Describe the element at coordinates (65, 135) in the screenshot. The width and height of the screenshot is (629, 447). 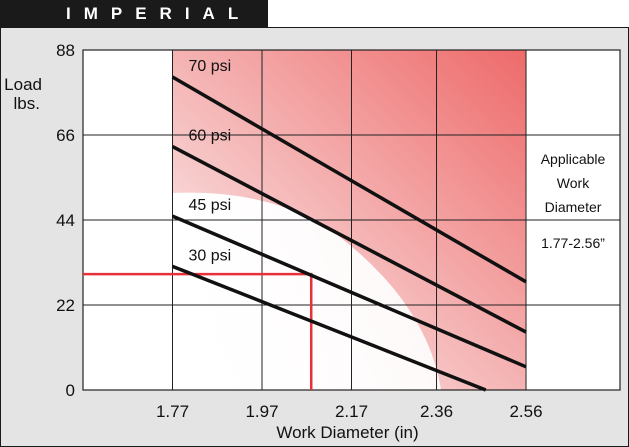
I see `y-tick-label-3: 66` at that location.